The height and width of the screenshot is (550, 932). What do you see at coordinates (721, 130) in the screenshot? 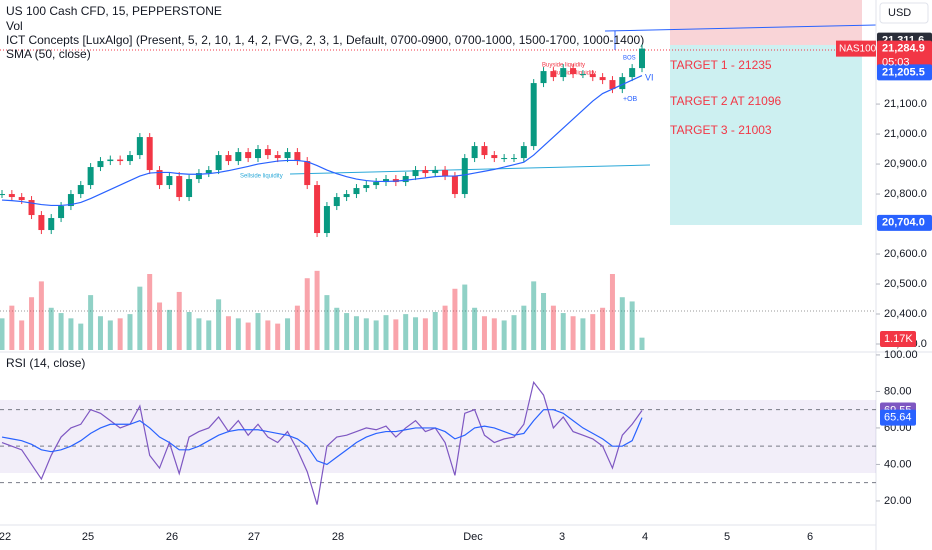
I see `target: TARGET 3 - 21003` at bounding box center [721, 130].